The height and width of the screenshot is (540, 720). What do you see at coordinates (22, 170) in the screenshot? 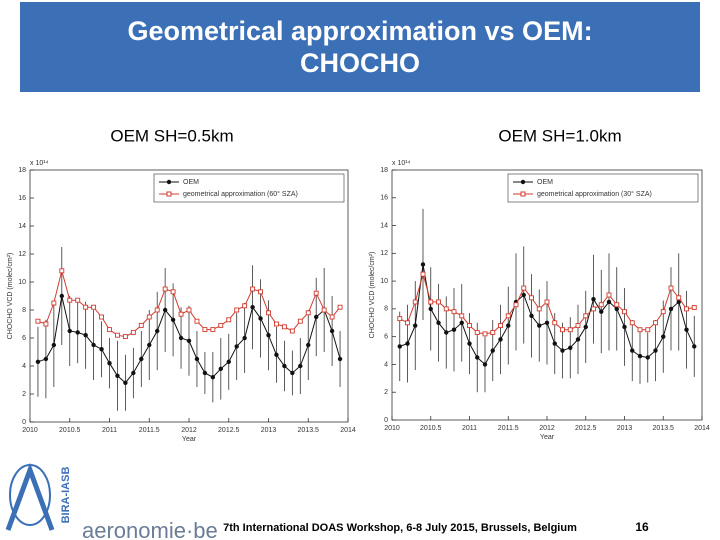
I see `y-tick-label: 18` at bounding box center [22, 170].